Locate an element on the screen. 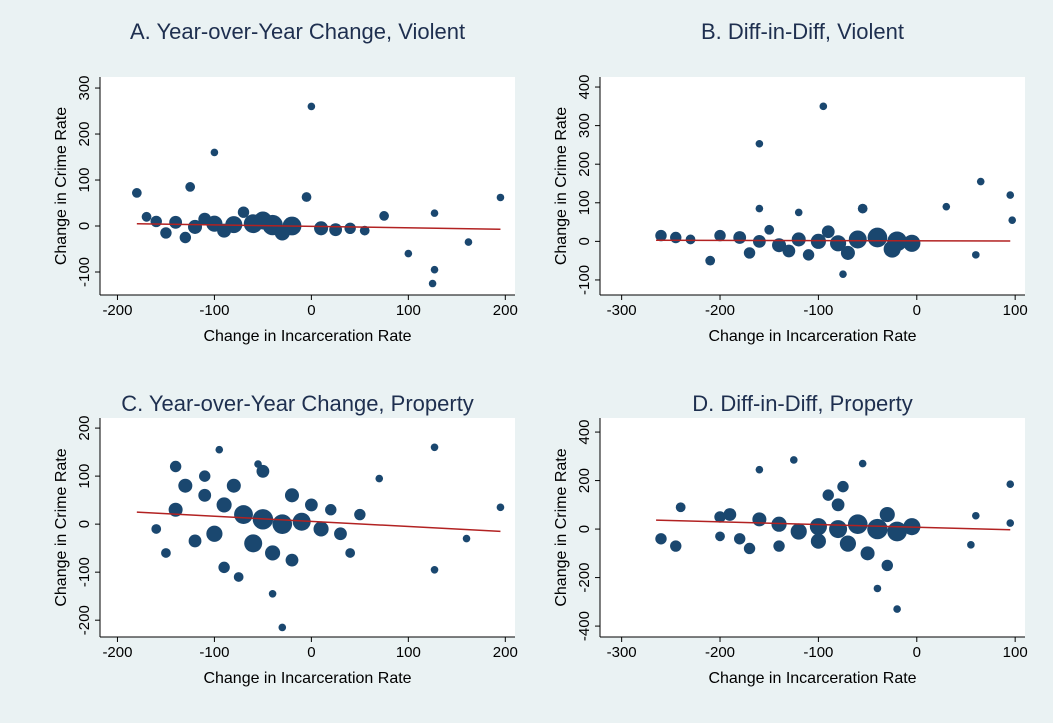 This screenshot has height=723, width=1053. y-tick-label: -200 is located at coordinates (84, 620).